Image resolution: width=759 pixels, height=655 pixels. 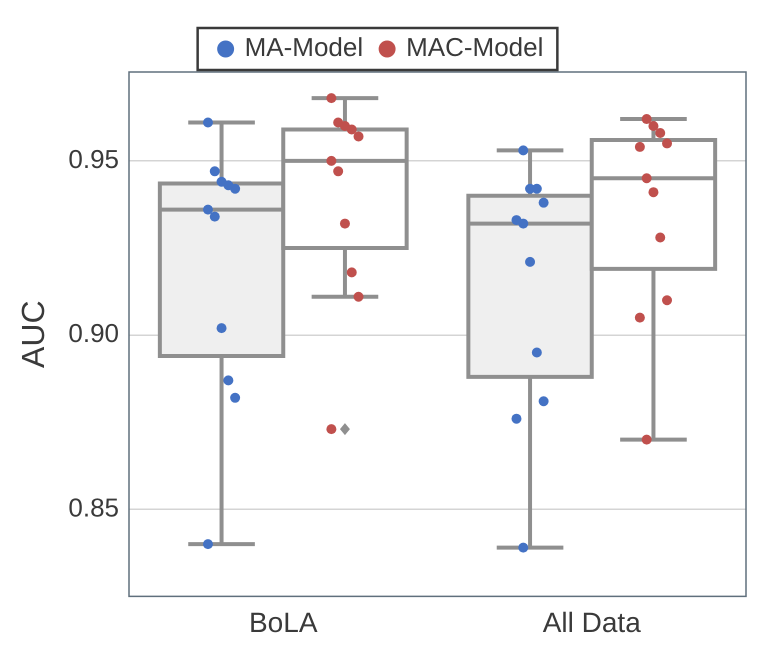 What do you see at coordinates (475, 47) in the screenshot?
I see `legend-label: MAC-Model` at bounding box center [475, 47].